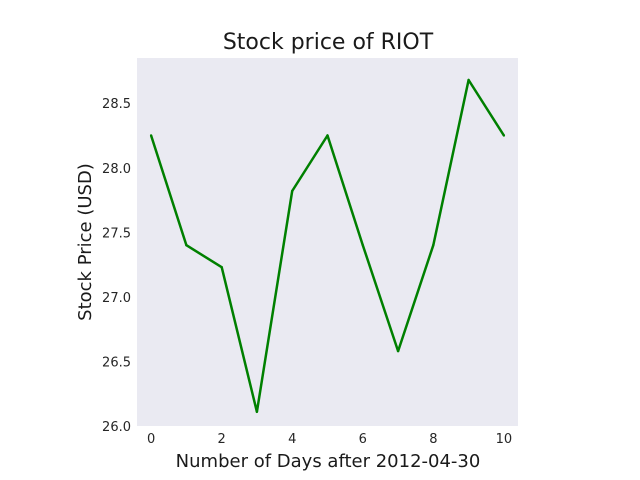 The image size is (640, 480). I want to click on x-tick-label: 8, so click(433, 439).